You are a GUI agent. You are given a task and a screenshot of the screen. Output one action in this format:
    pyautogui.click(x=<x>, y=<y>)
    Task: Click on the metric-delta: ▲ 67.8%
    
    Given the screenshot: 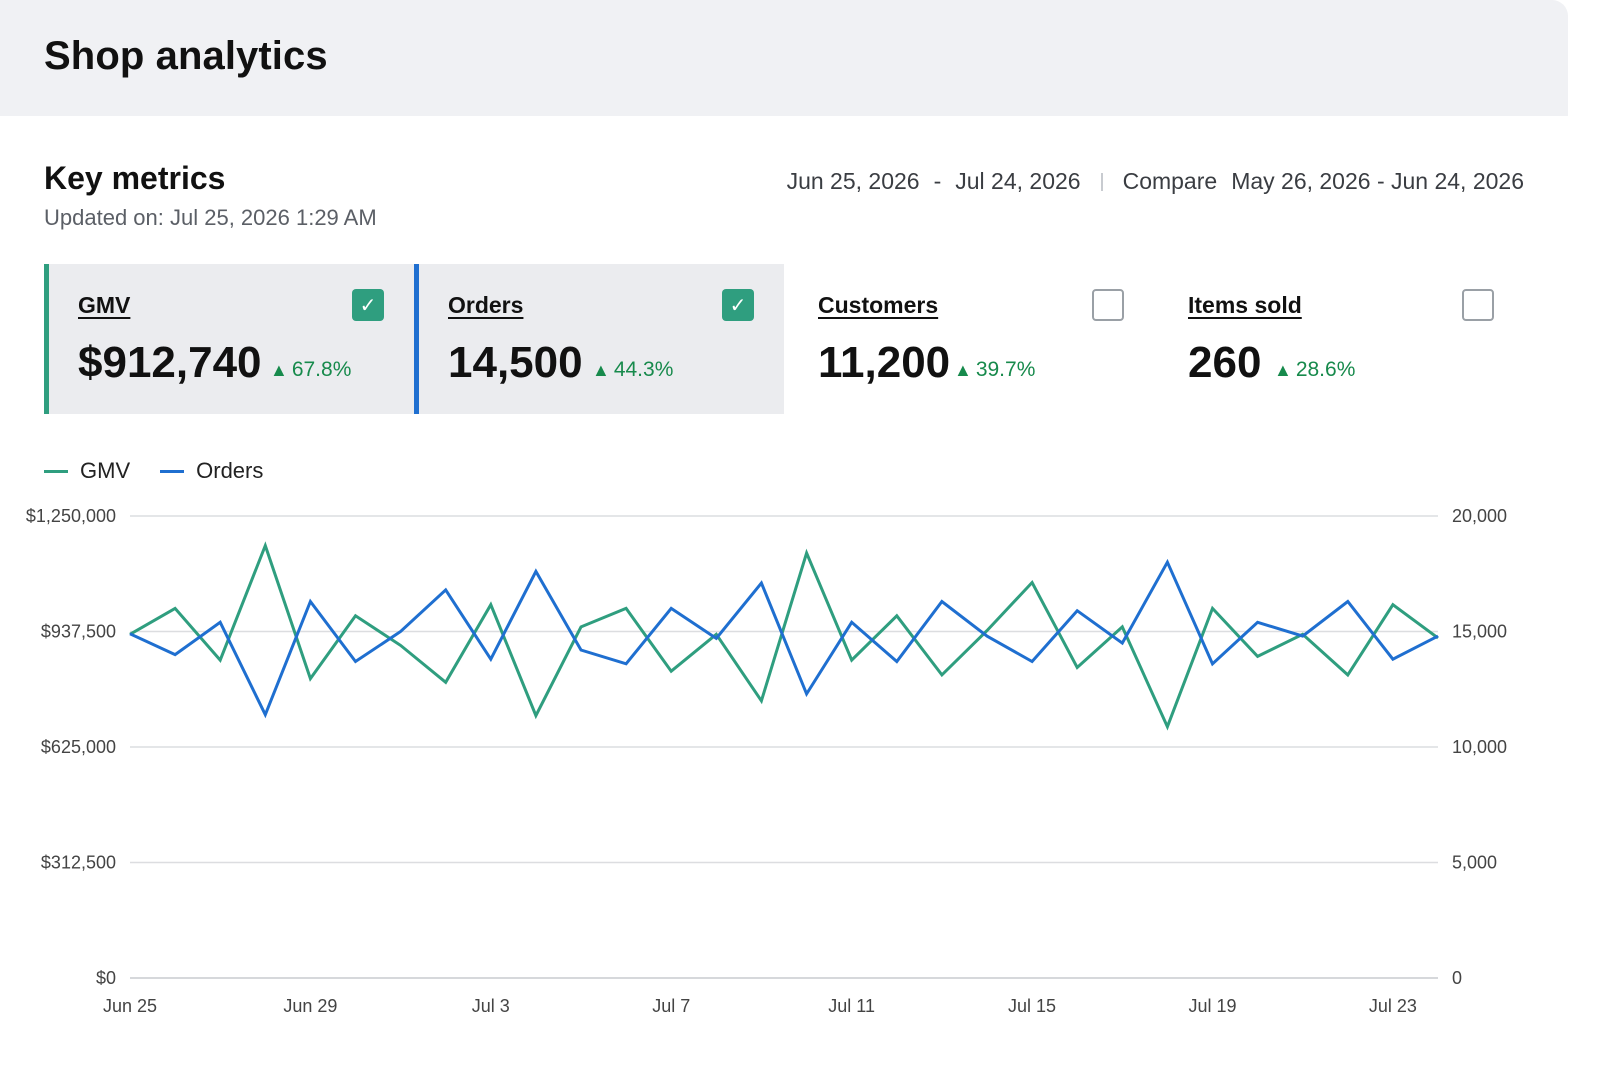 What is the action you would take?
    pyautogui.click(x=310, y=370)
    